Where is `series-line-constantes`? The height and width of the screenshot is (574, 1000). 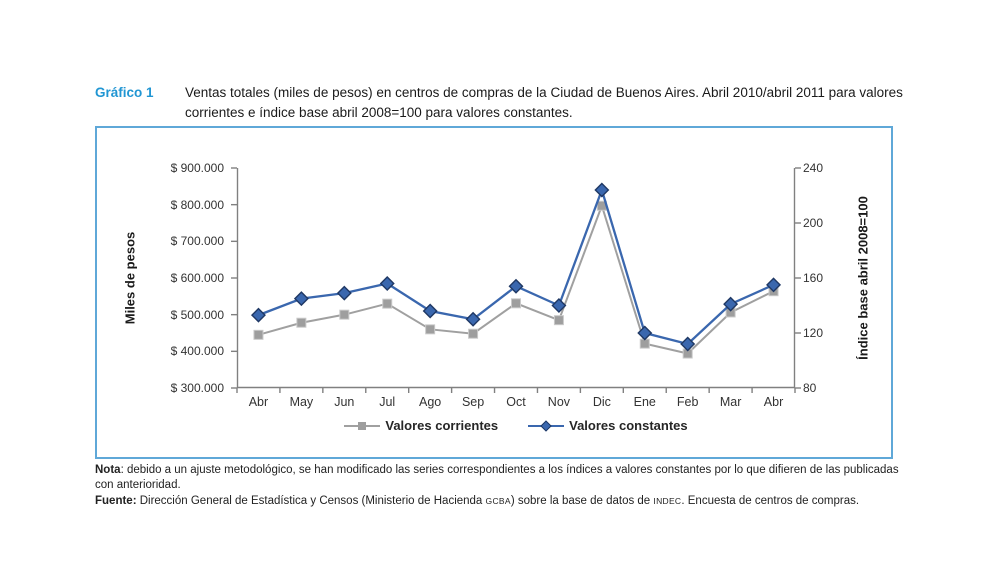
series-line-constantes is located at coordinates (516, 266).